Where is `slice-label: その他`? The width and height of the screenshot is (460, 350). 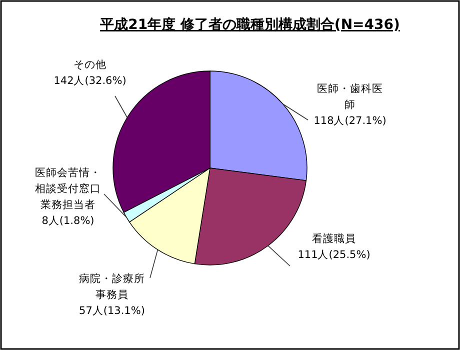
slice-label: その他 is located at coordinates (90, 65).